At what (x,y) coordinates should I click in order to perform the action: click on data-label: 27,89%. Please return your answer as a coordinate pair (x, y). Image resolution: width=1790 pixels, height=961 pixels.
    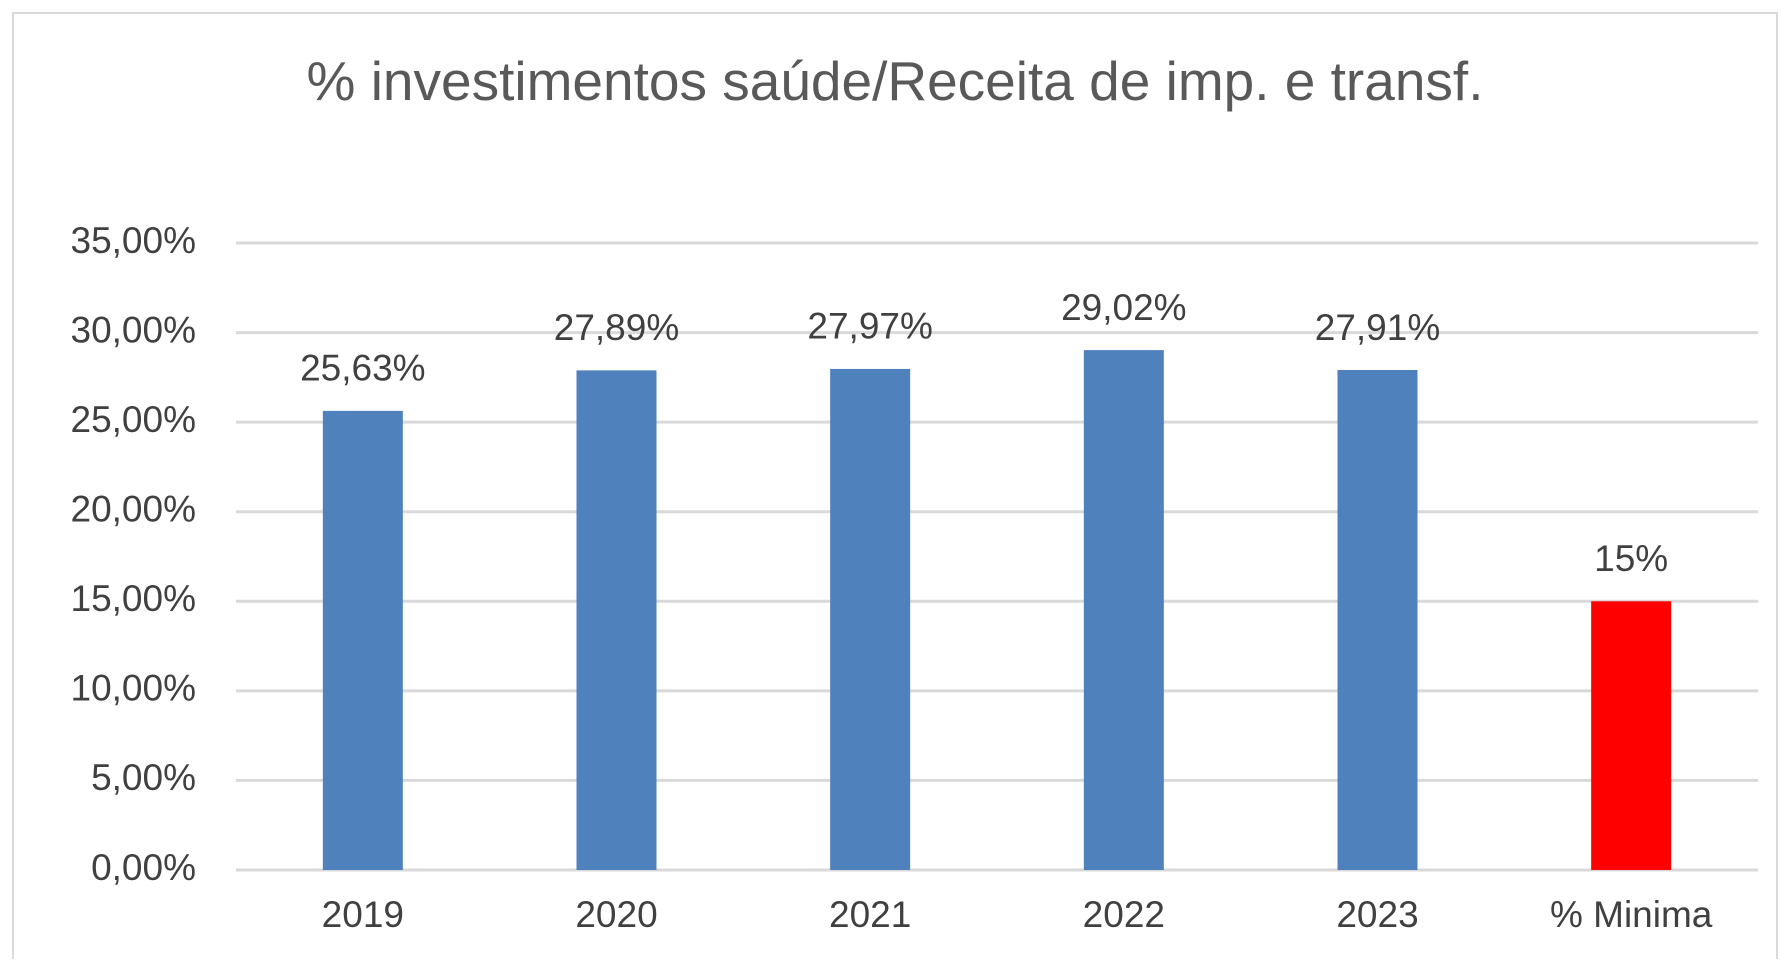
    Looking at the image, I should click on (617, 327).